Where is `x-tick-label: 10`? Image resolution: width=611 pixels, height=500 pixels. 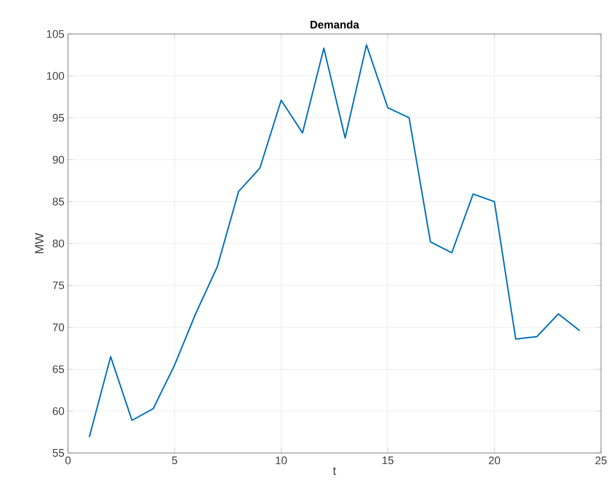
x-tick-label: 10 is located at coordinates (281, 460).